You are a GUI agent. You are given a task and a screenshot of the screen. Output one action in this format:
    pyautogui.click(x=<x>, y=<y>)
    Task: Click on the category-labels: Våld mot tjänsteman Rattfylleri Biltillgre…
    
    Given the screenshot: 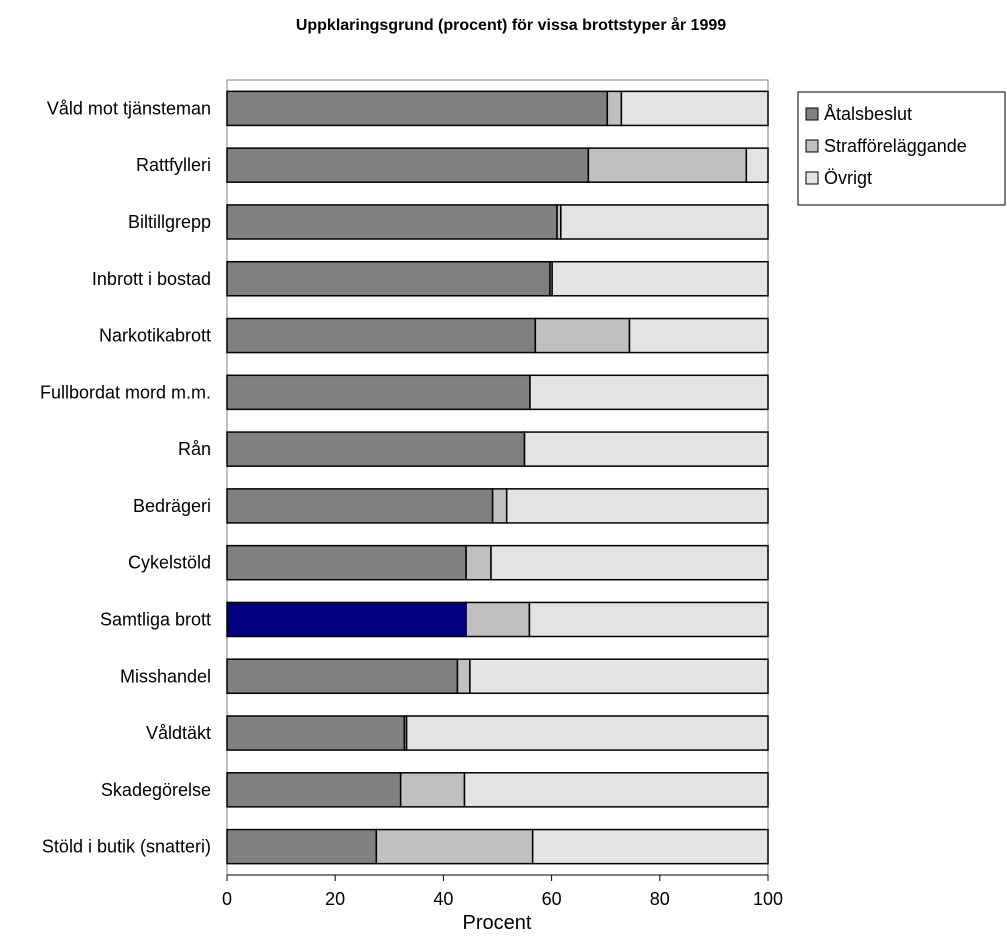 What is the action you would take?
    pyautogui.click(x=125, y=477)
    